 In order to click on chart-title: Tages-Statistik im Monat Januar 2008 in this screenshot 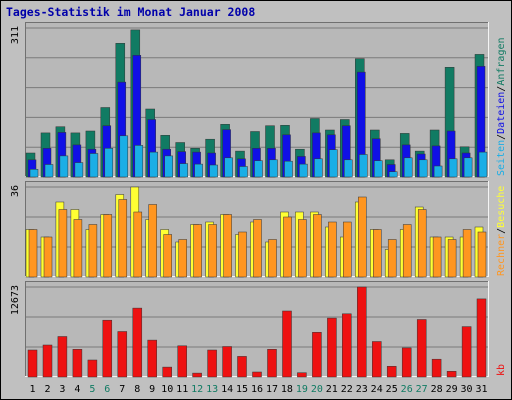, I will do `click(130, 12)`.